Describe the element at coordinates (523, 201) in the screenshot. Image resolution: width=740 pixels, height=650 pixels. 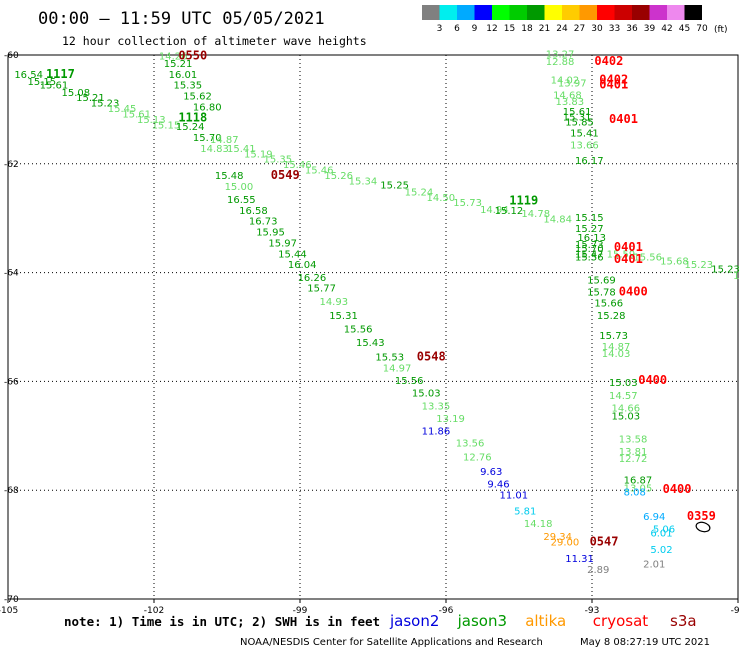
I see `pass-time-label: 1119` at that location.